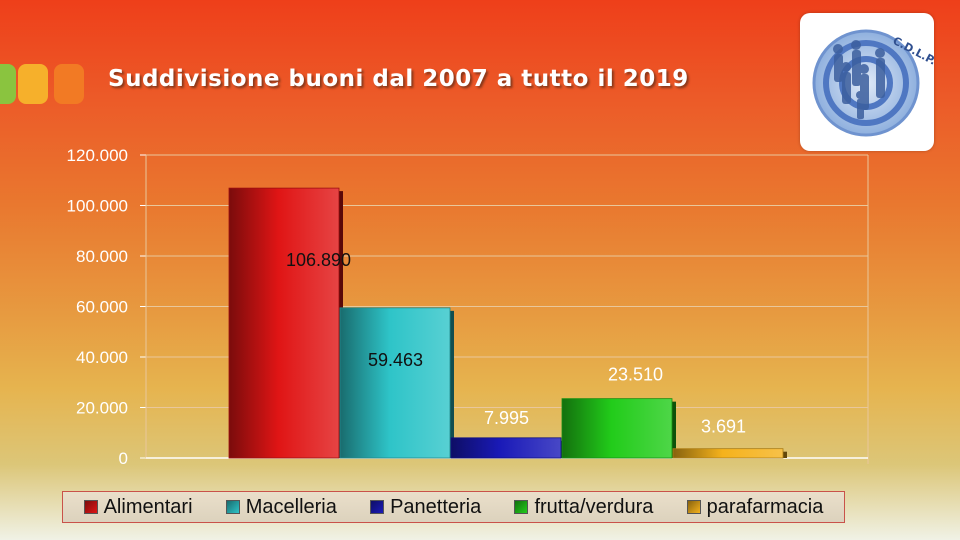 This screenshot has height=540, width=960. I want to click on y-tick-label: 80.000, so click(102, 256).